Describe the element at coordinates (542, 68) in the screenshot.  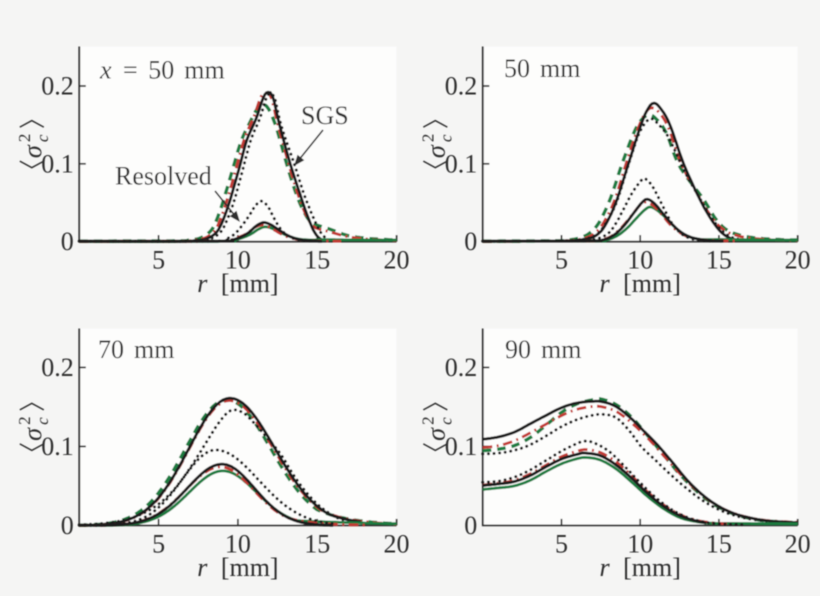
I see `svg-text: 50 mm` at that location.